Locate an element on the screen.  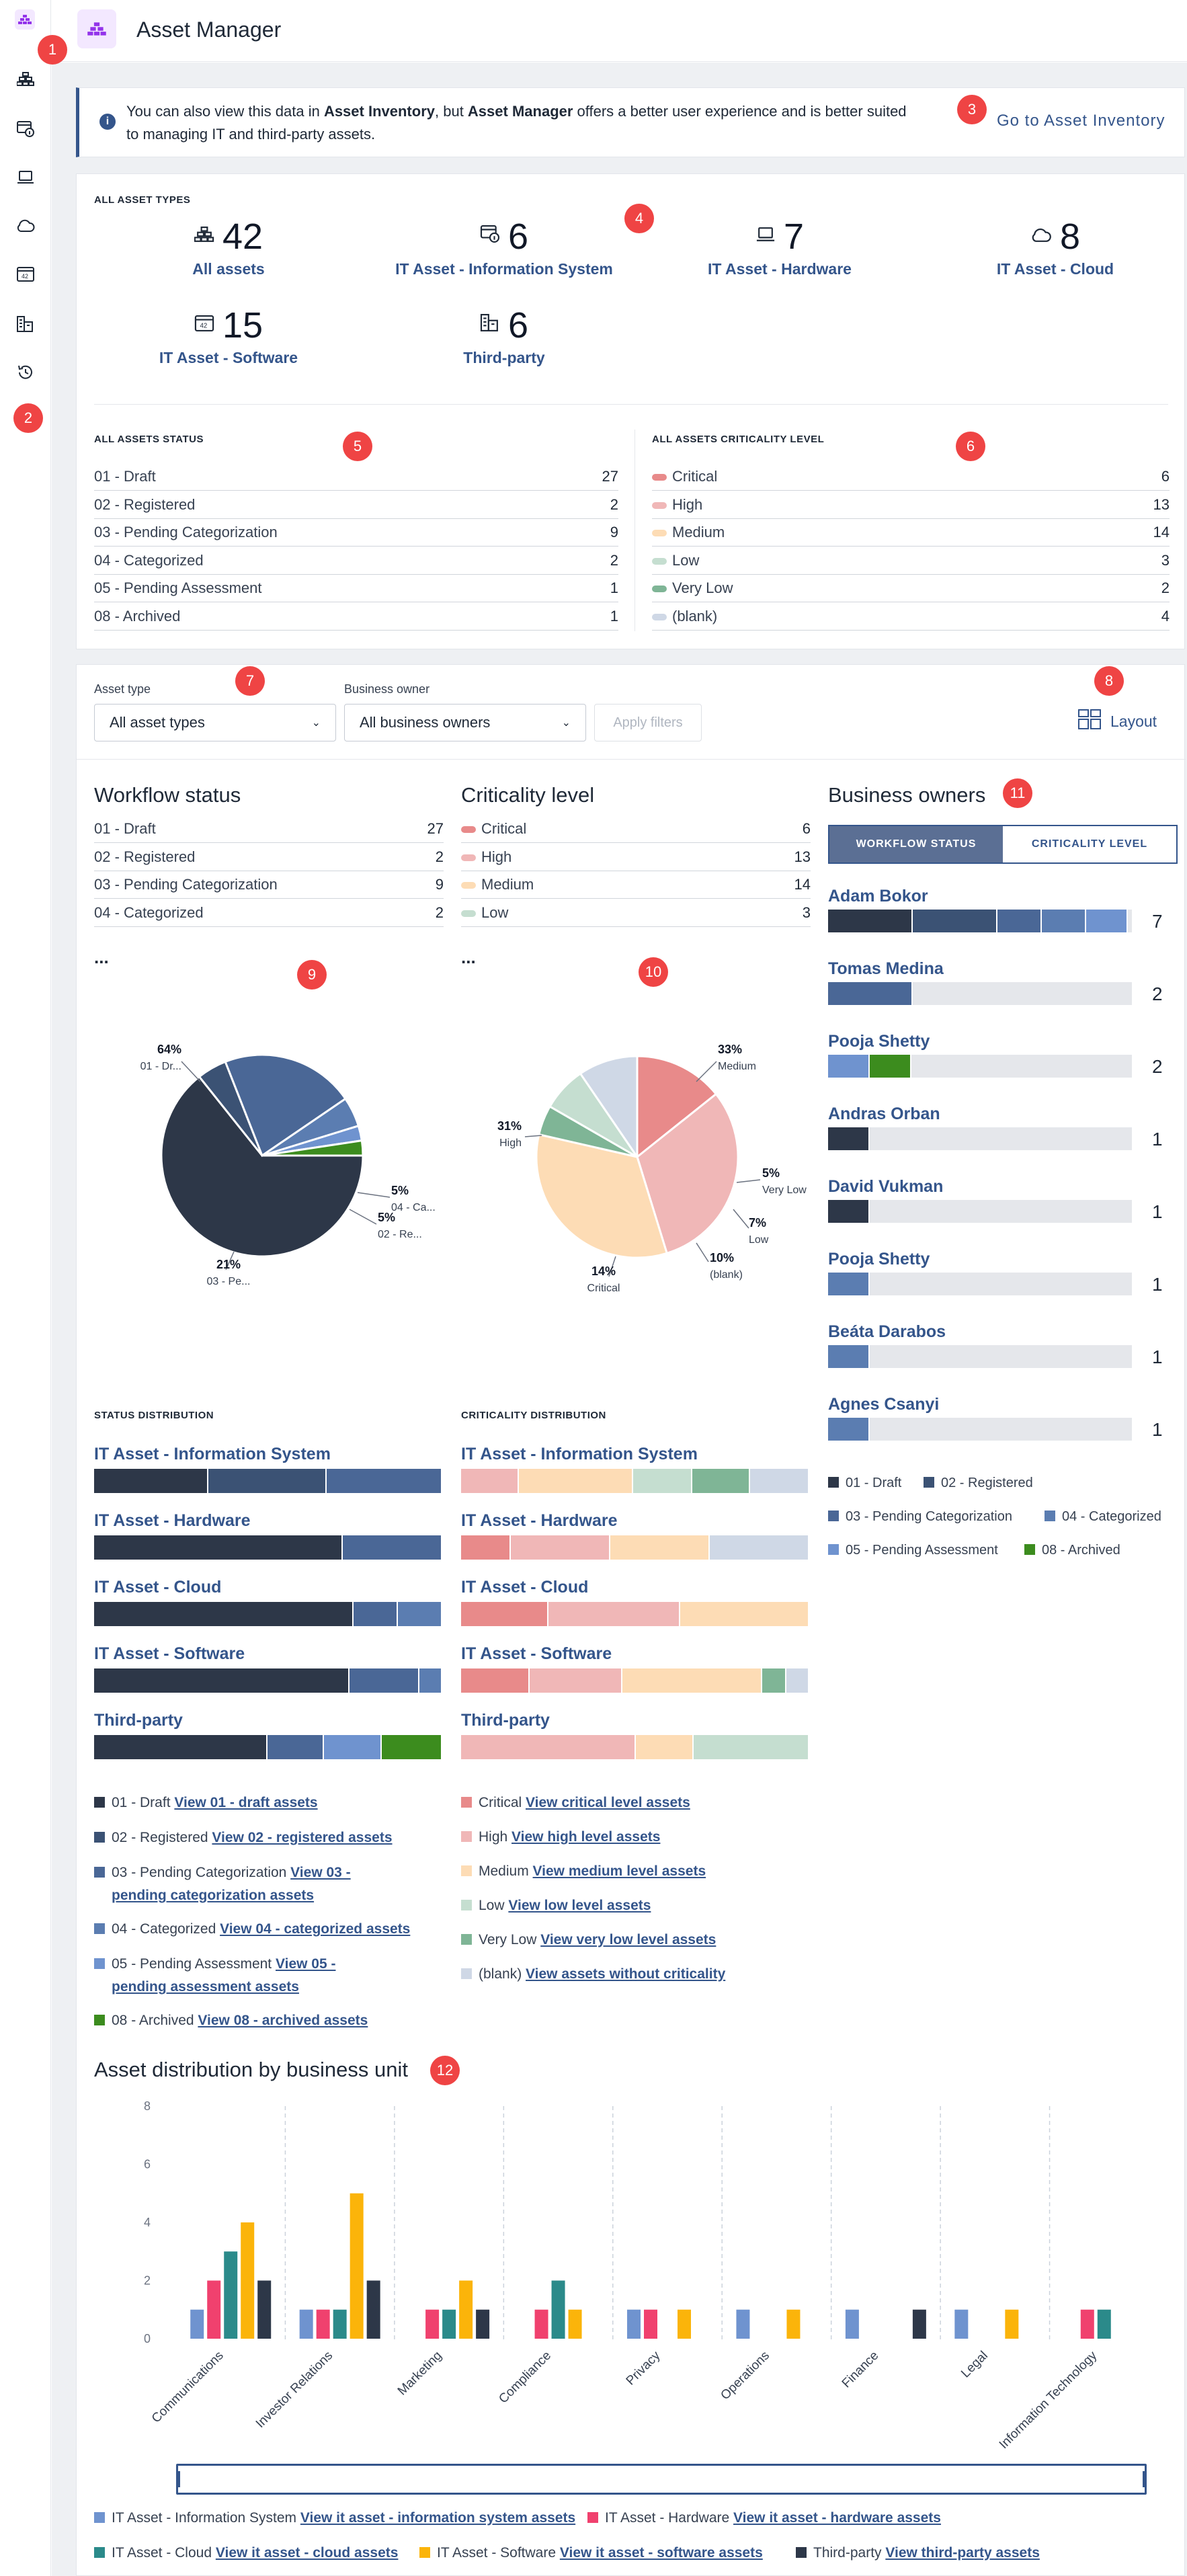
asset-type-tile: 42 15 IT Asset - Software is located at coordinates (229, 345).